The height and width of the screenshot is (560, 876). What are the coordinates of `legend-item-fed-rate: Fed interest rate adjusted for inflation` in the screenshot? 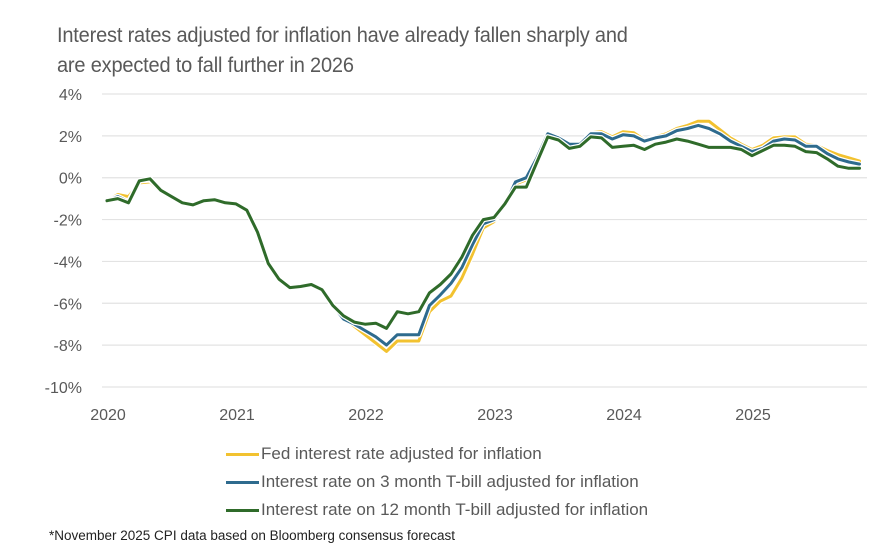 It's located at (437, 454).